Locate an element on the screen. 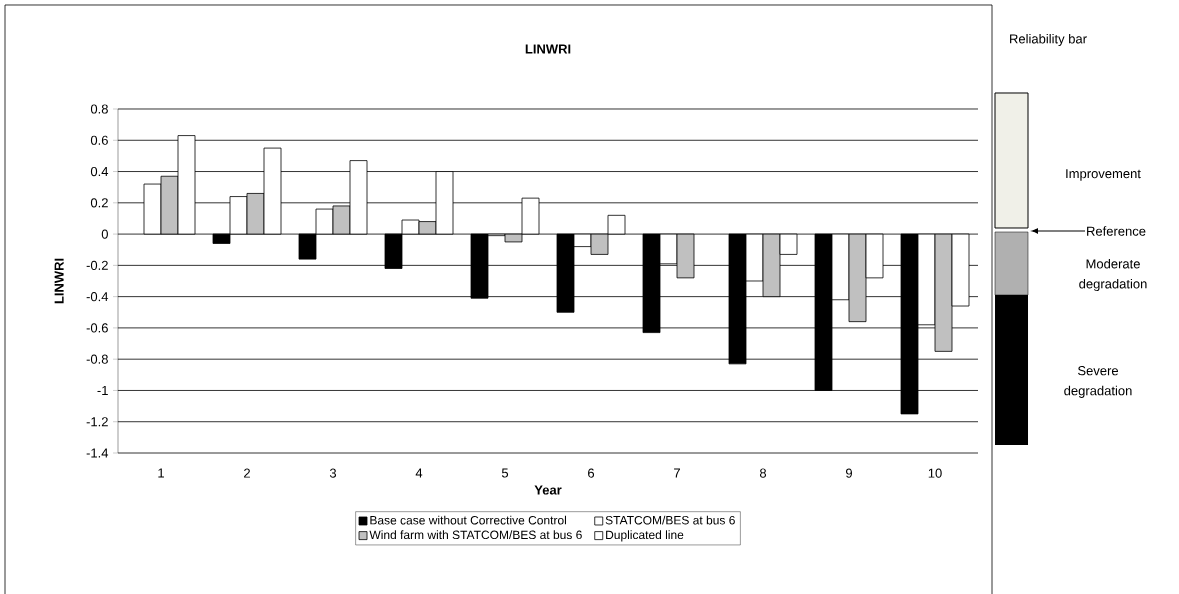 This screenshot has height=594, width=1179. text: Improvement is located at coordinates (1103, 175).